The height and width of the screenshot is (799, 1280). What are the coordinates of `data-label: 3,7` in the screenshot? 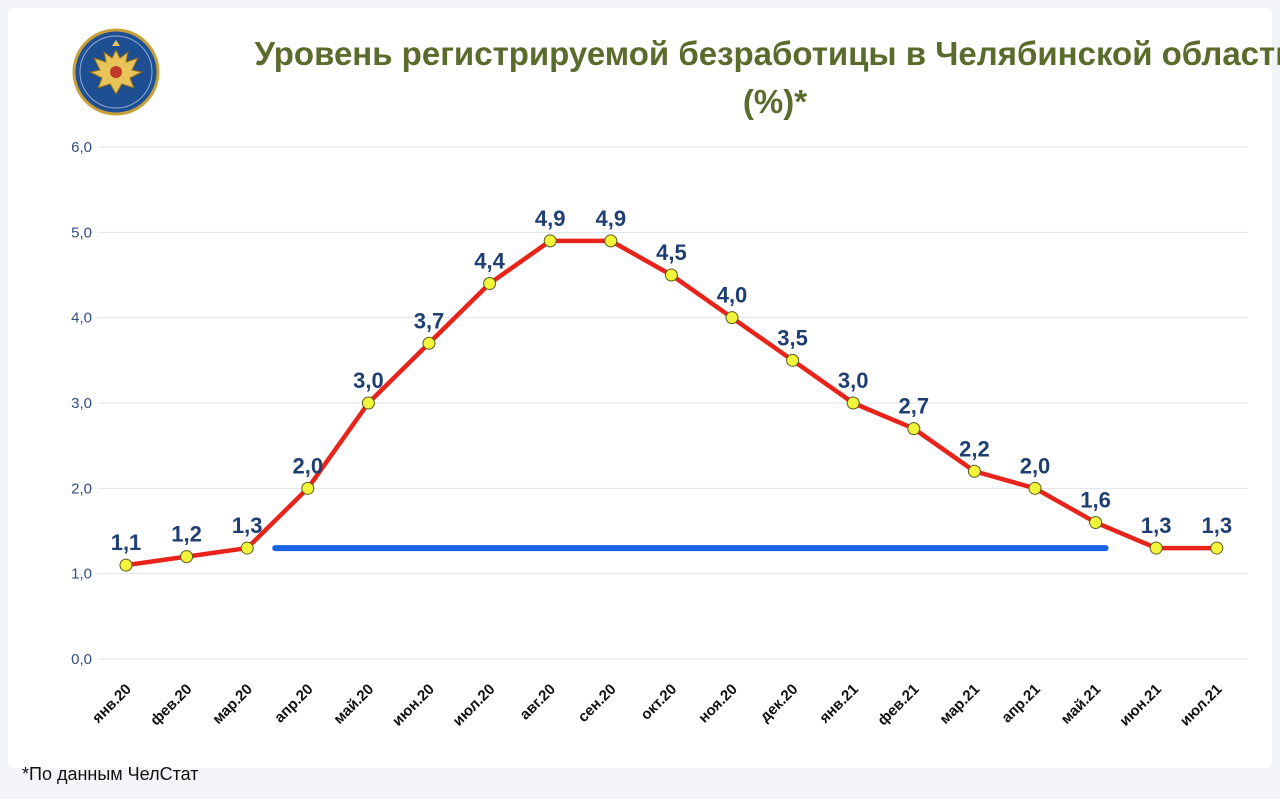 It's located at (429, 320).